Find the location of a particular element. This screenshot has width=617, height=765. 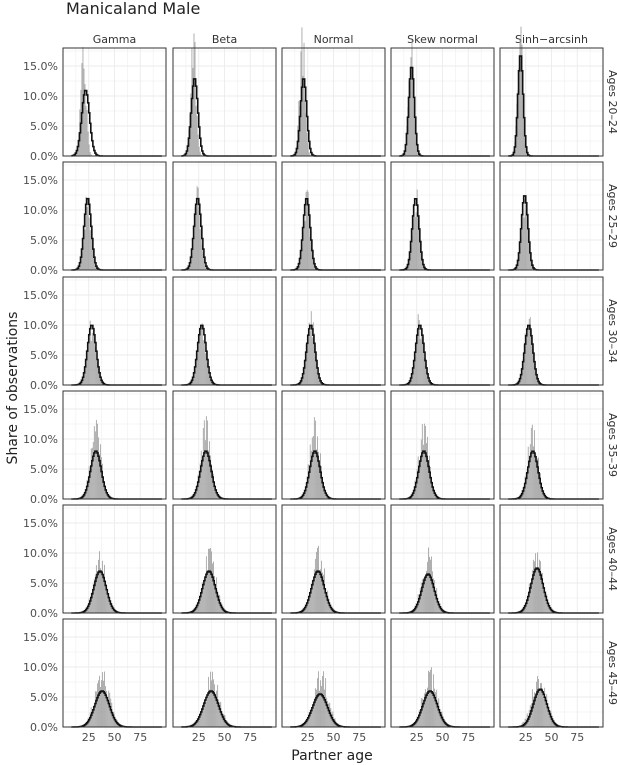

y-tick-label: 0.0% is located at coordinates (44, 613).